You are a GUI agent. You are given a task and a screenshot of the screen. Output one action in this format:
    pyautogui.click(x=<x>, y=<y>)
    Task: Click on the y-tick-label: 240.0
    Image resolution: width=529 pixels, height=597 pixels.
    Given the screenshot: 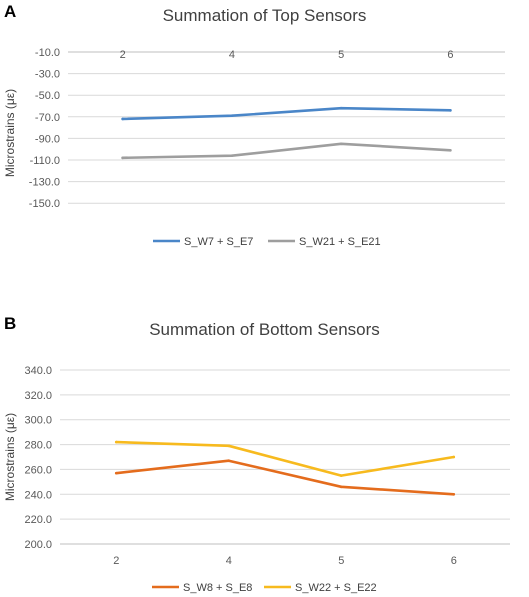 What is the action you would take?
    pyautogui.click(x=38, y=495)
    